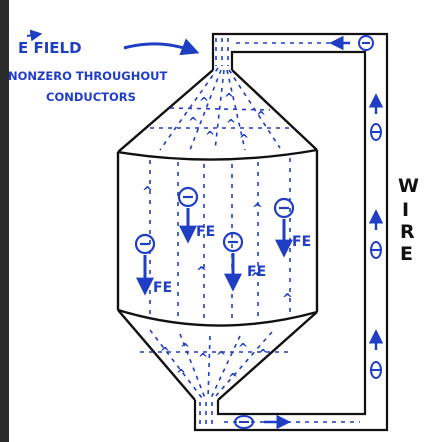  I want to click on wire-electron-top, so click(351, 43).